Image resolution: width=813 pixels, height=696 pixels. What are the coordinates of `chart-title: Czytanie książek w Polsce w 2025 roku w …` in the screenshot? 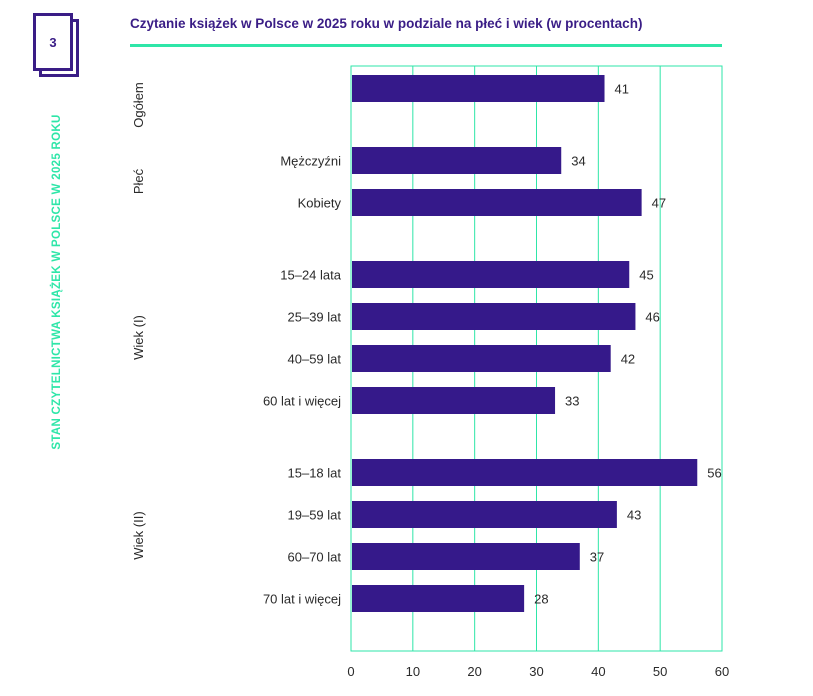 It's located at (386, 23).